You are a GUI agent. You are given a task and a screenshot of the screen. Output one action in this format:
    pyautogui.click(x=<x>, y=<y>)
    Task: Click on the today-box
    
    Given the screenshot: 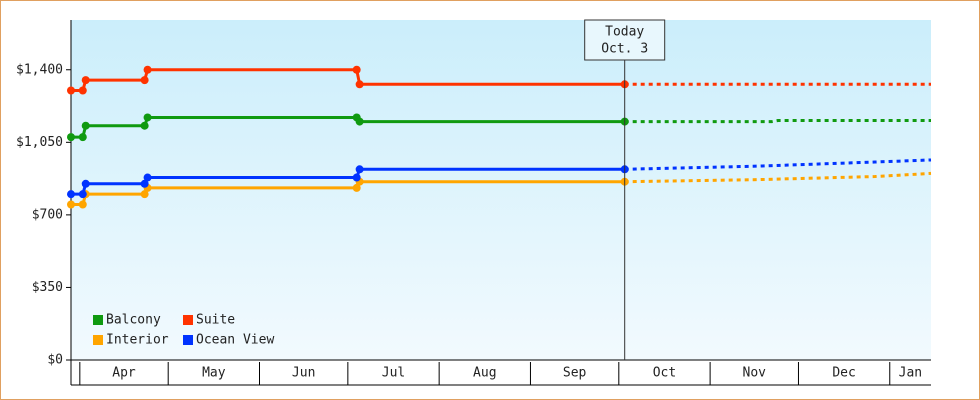 What is the action you would take?
    pyautogui.click(x=625, y=40)
    